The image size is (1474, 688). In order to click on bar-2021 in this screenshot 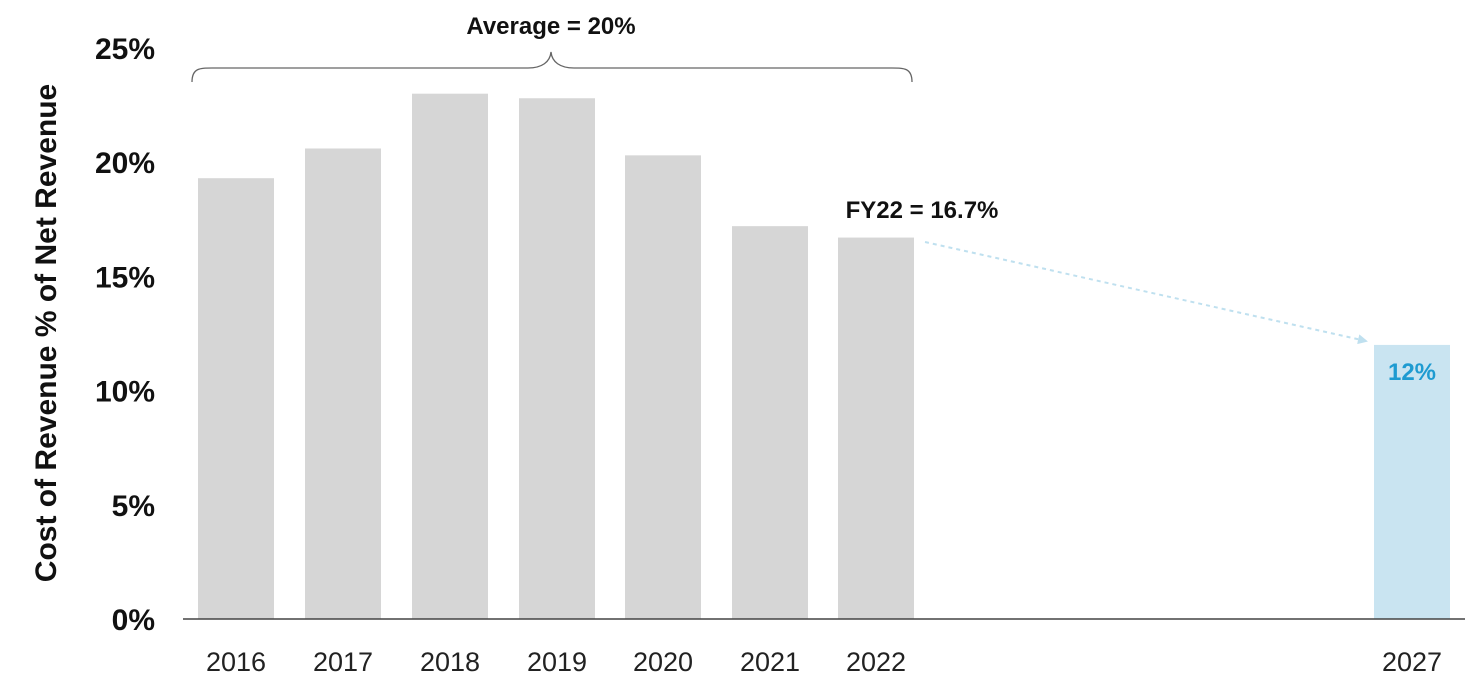, I will do `click(770, 423)`.